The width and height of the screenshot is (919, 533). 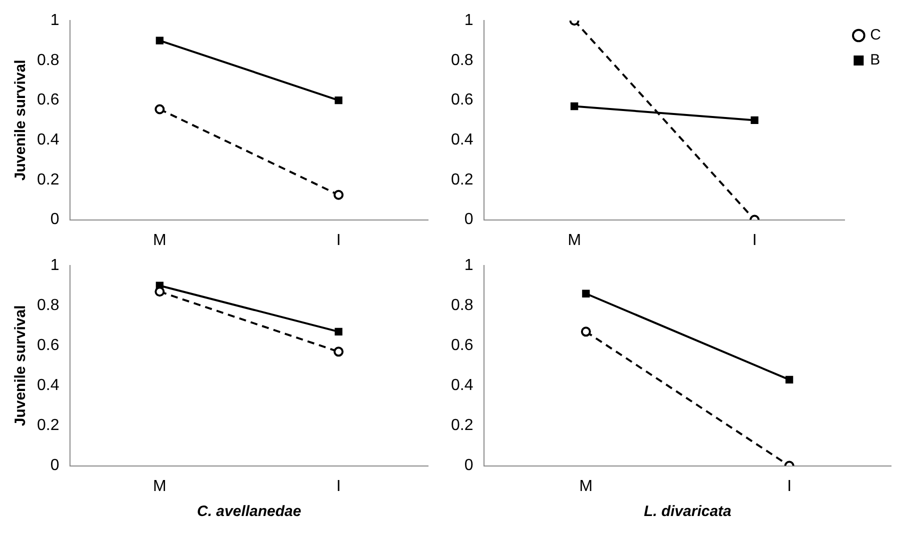 What do you see at coordinates (688, 511) in the screenshot?
I see `x-axis-title: L. divaricata` at bounding box center [688, 511].